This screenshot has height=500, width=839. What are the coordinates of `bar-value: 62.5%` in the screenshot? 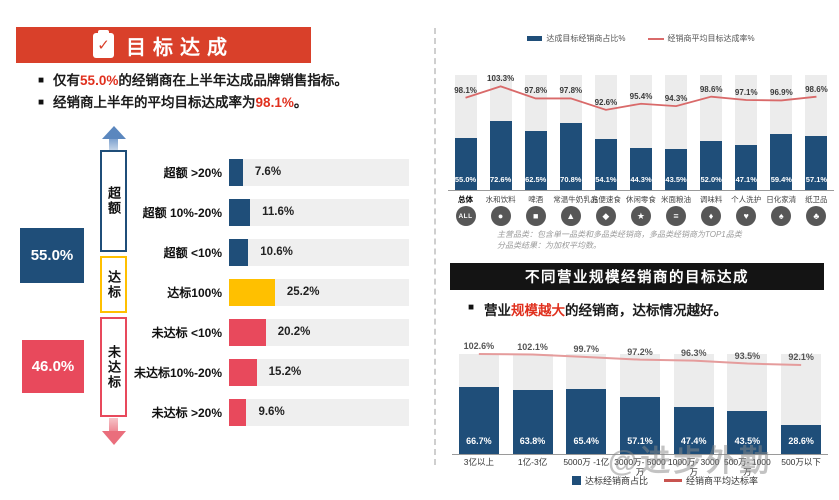 It's located at (536, 179).